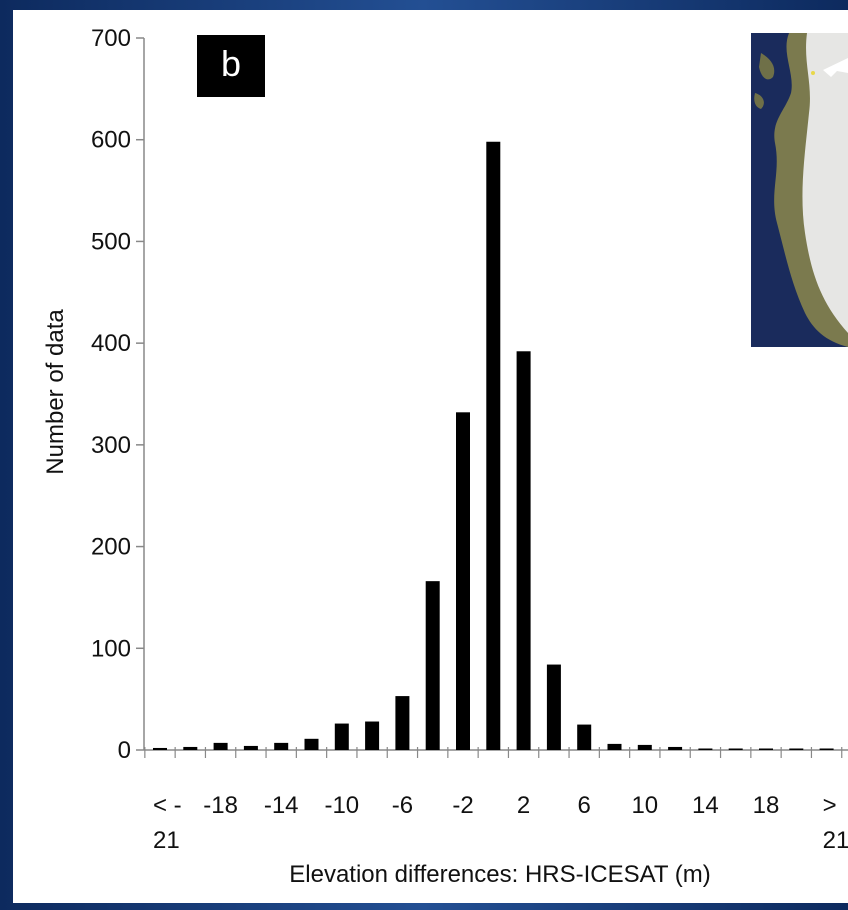 Image resolution: width=848 pixels, height=910 pixels. Describe the element at coordinates (111, 38) in the screenshot. I see `y-tick-label: 700` at that location.